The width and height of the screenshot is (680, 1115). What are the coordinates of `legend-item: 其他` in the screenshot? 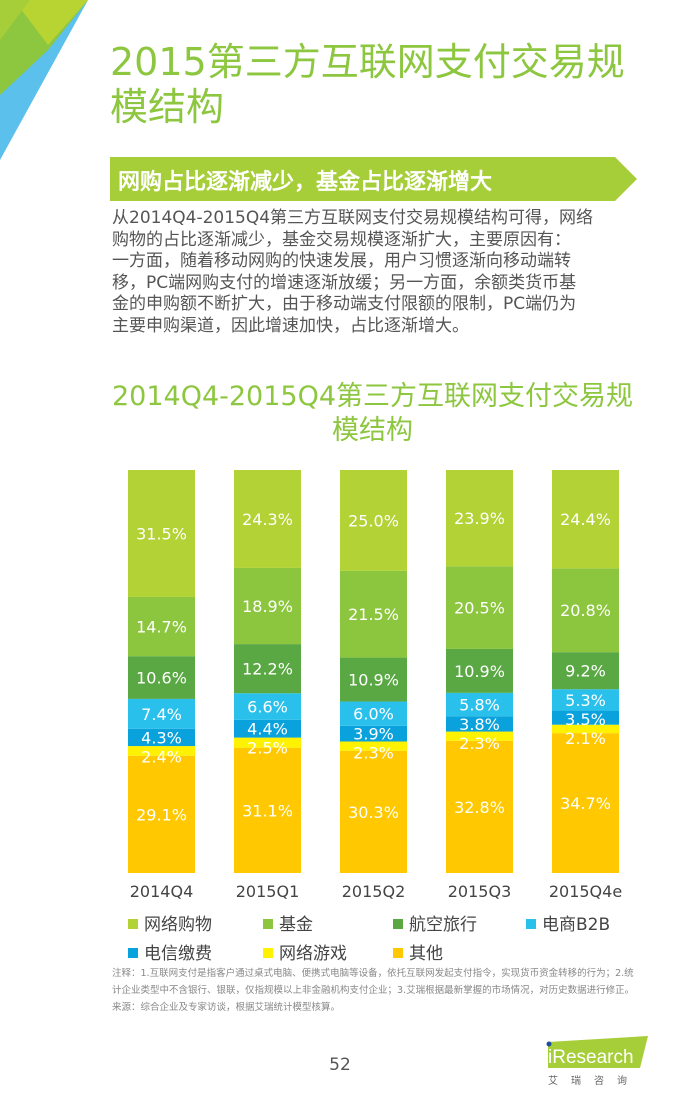 It's located at (418, 951).